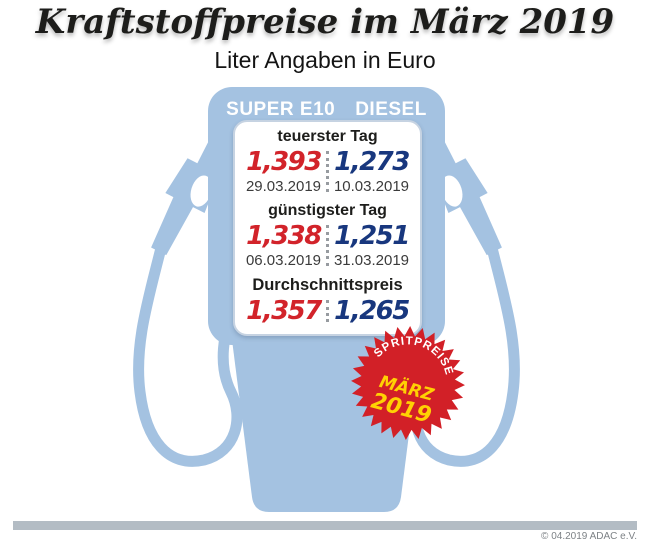  What do you see at coordinates (589, 536) in the screenshot?
I see `copyright-text: © 04.2019 ADAC e.V.` at bounding box center [589, 536].